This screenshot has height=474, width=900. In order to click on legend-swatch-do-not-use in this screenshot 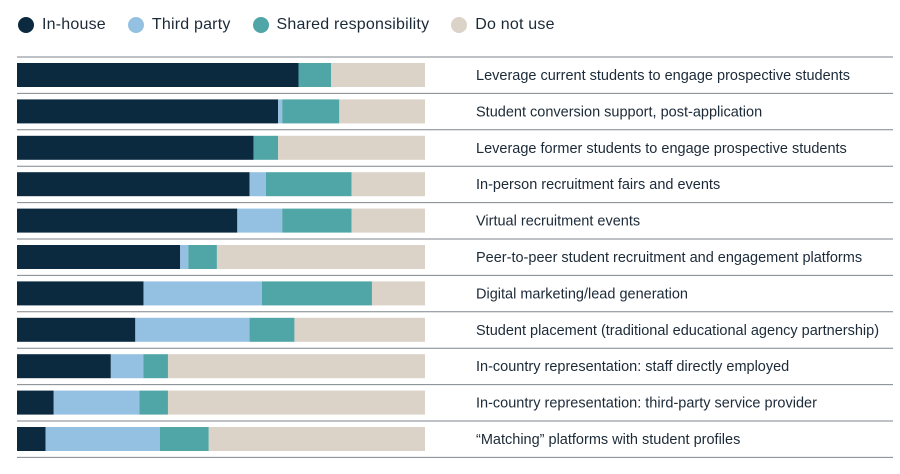, I will do `click(459, 25)`.